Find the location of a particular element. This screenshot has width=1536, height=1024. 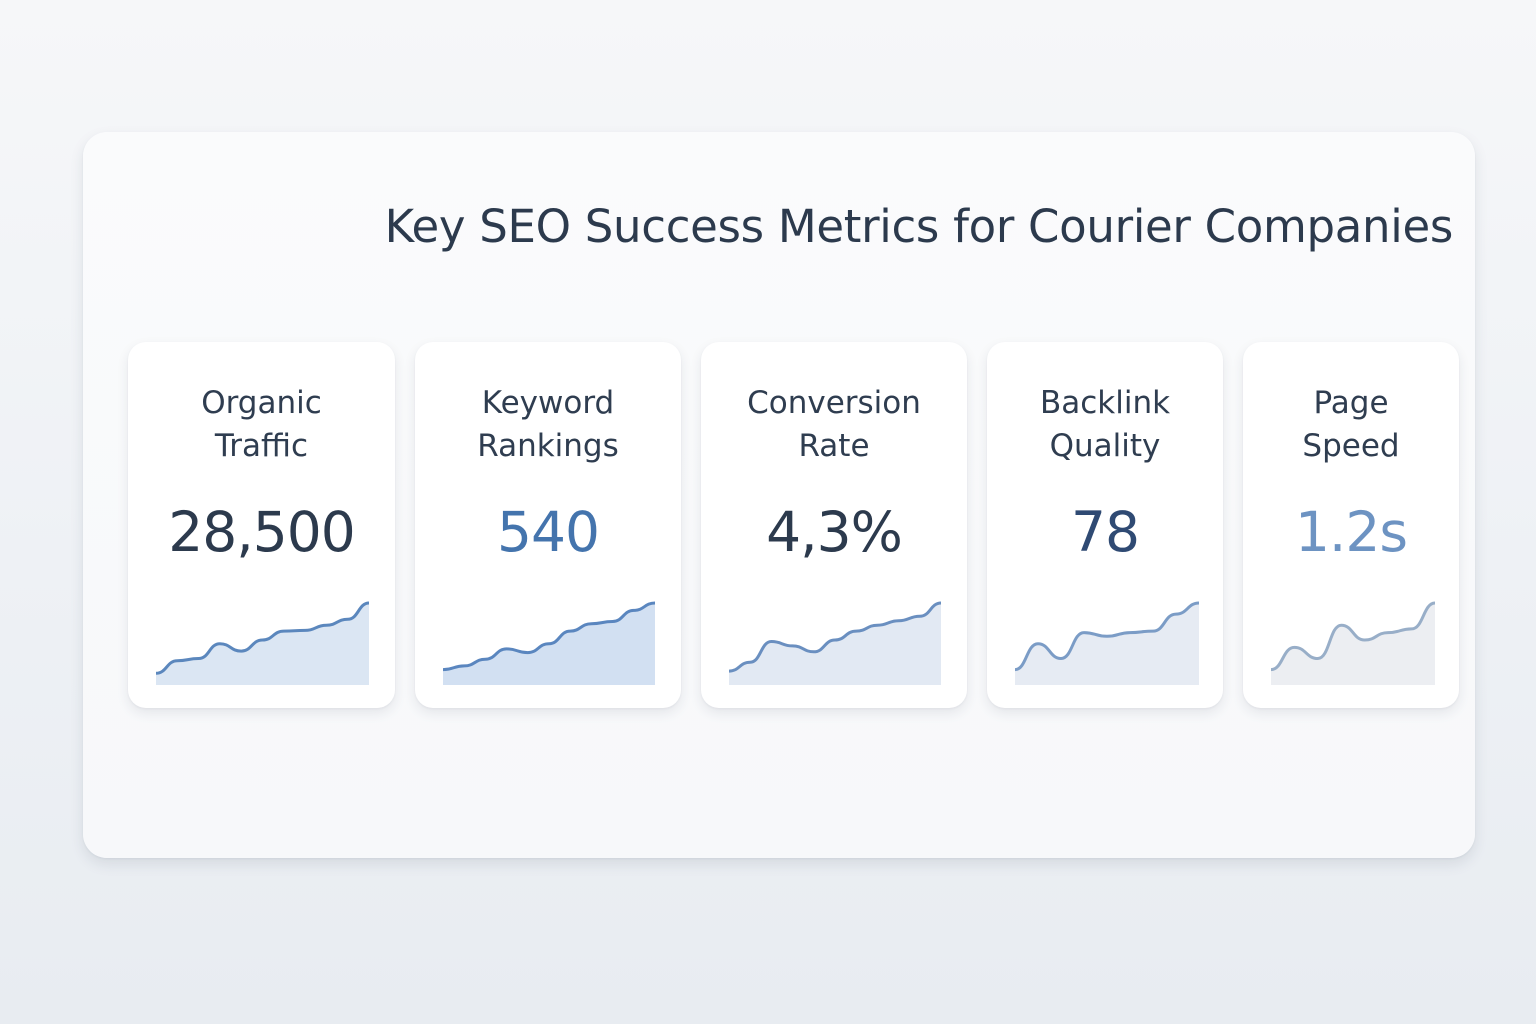

metric-card-page-speed: Page Speed 1.2s is located at coordinates (1351, 525).